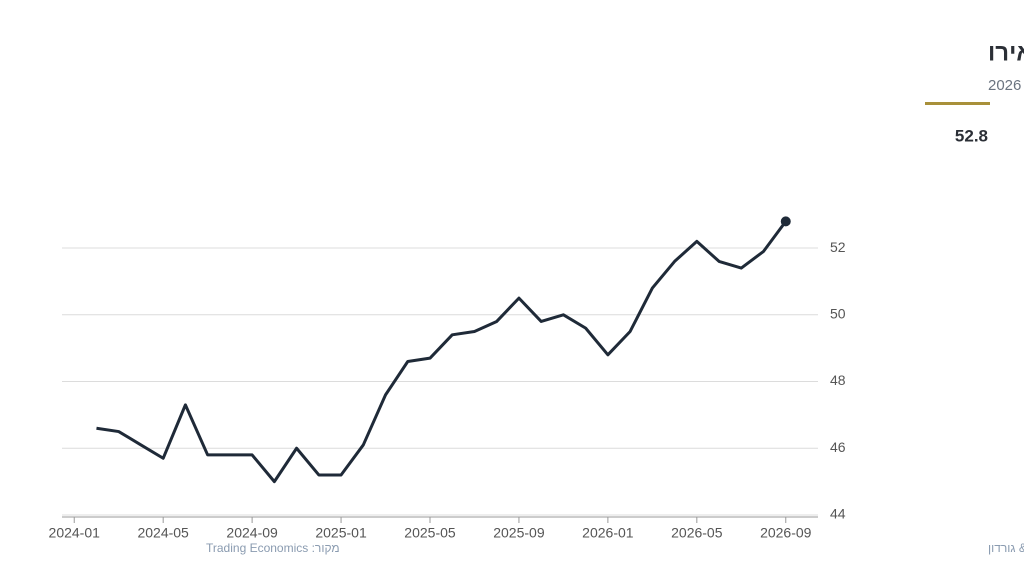  What do you see at coordinates (252, 533) in the screenshot?
I see `x-tick-label: 2024-09` at bounding box center [252, 533].